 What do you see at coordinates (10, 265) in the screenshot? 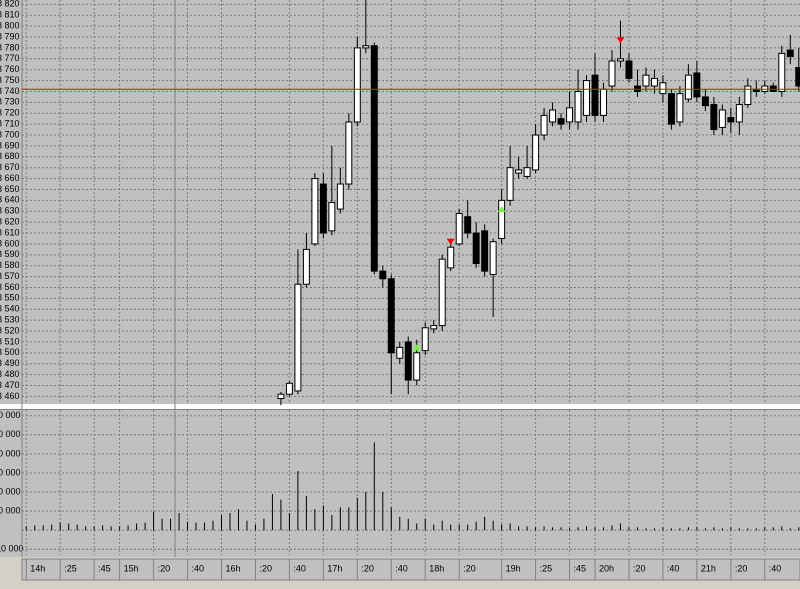
I see `y-tick-label: 3 580` at bounding box center [10, 265].